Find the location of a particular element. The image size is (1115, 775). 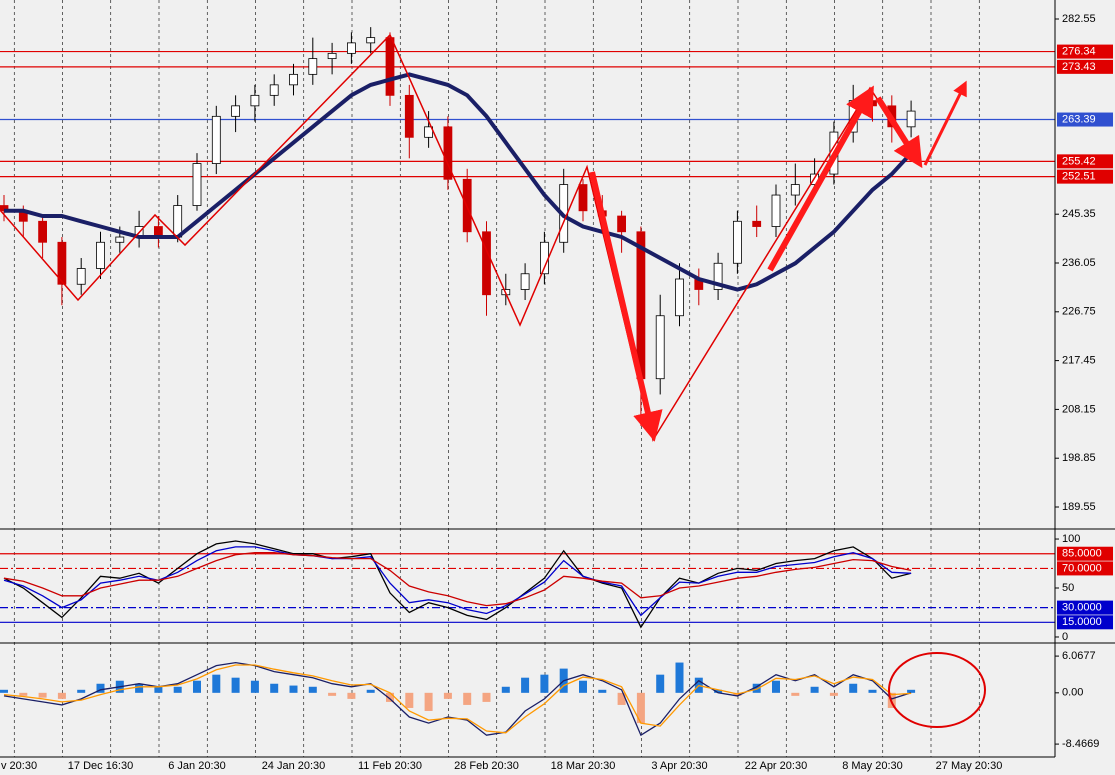

y-tick-label: -8.4669 is located at coordinates (1080, 744).